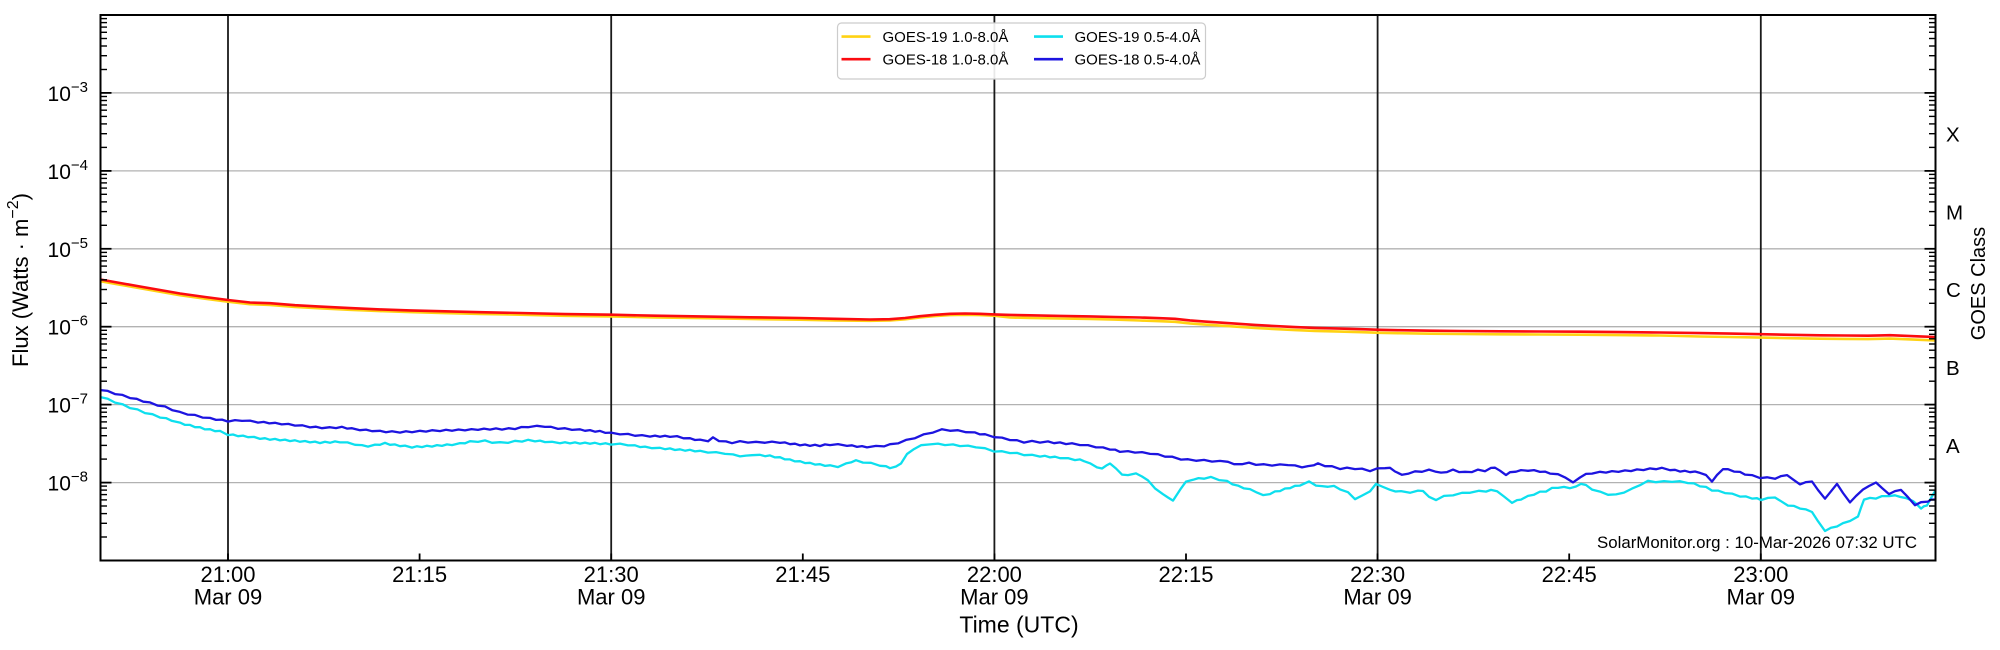 Image resolution: width=2000 pixels, height=650 pixels. I want to click on svg-text: 22:00, so click(994, 574).